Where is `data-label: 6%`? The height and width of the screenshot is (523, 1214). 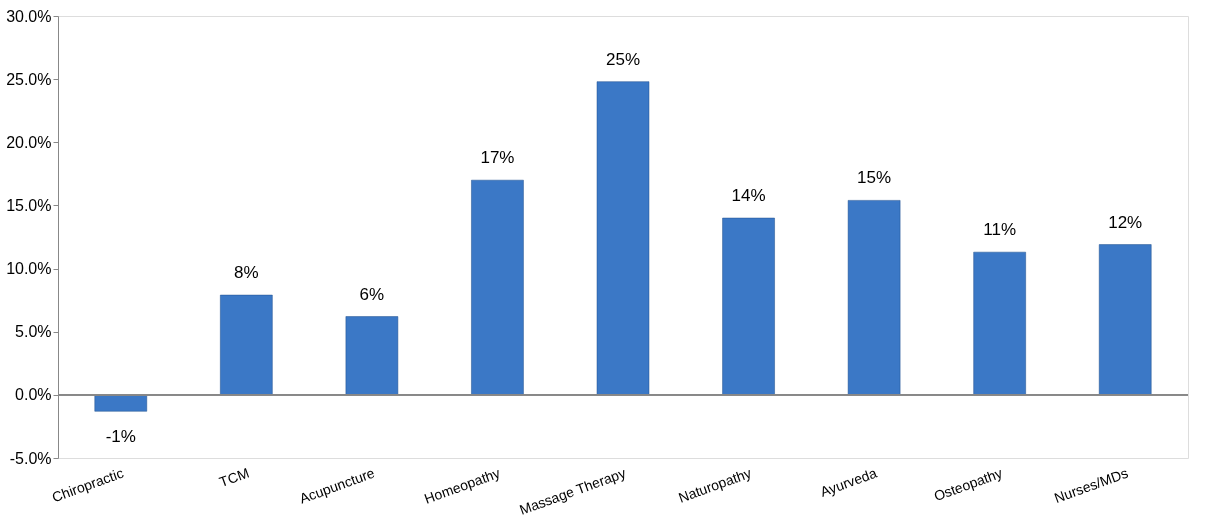 data-label: 6% is located at coordinates (372, 294).